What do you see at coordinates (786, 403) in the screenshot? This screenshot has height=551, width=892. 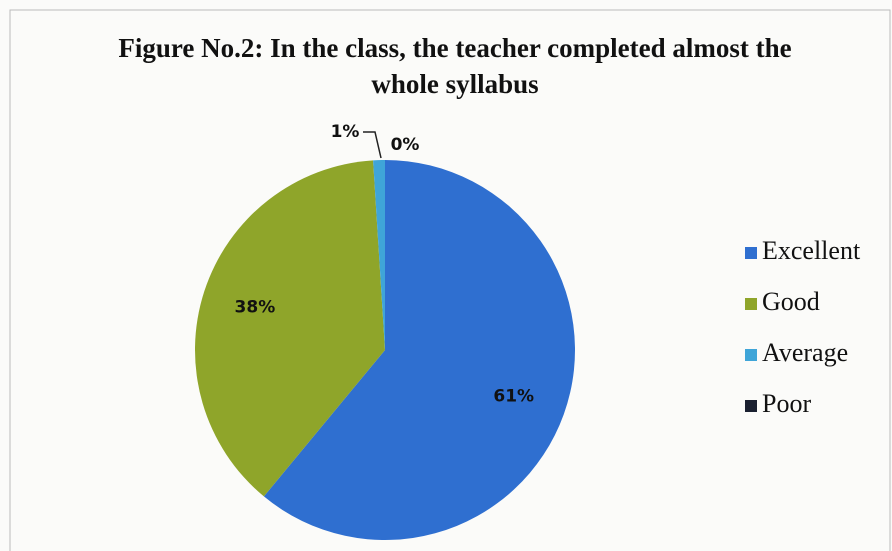 I see `legend-label: Poor` at bounding box center [786, 403].